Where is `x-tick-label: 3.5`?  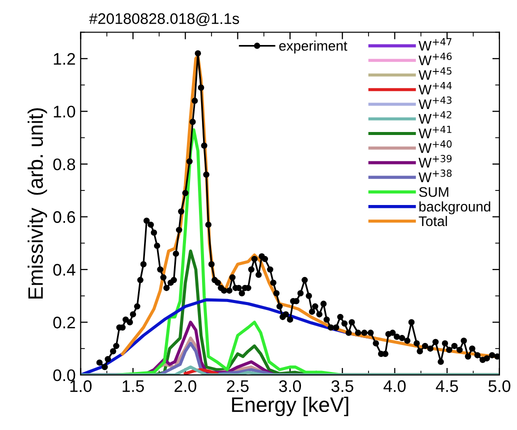
x-tick-label: 3.5 is located at coordinates (342, 386).